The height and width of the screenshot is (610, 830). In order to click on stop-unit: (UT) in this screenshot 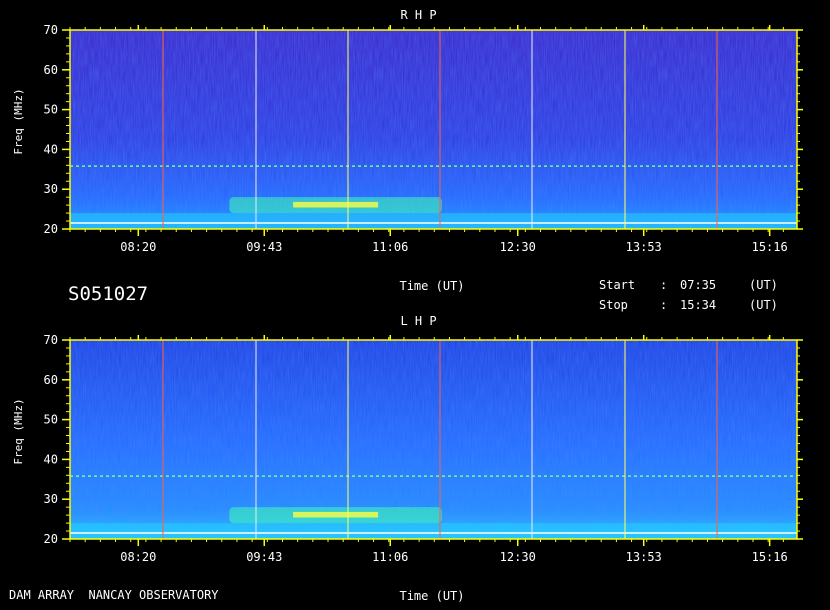, I will do `click(763, 305)`.